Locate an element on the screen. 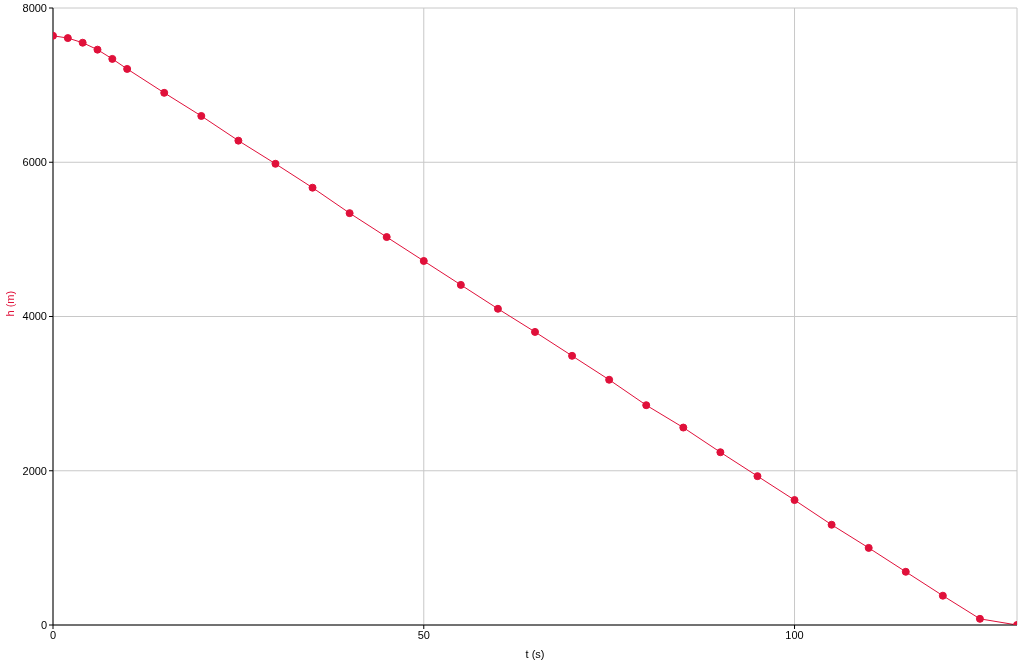  y-tick-label: 0 is located at coordinates (43, 624).